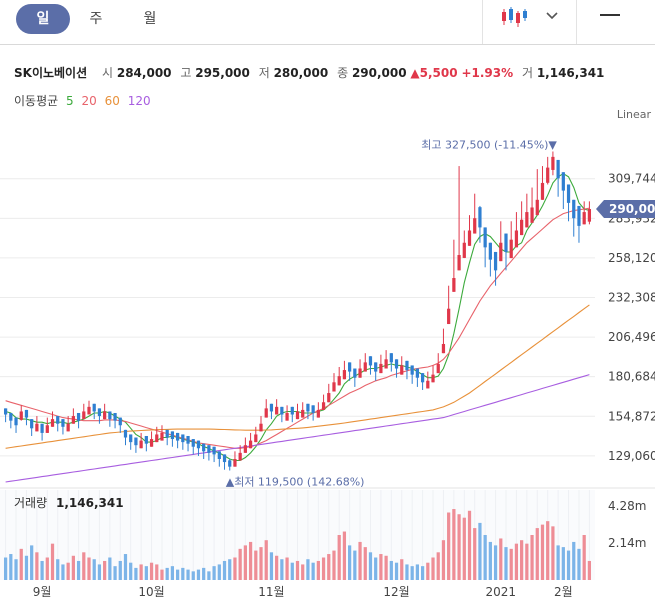 Image resolution: width=655 pixels, height=601 pixels. Describe the element at coordinates (51, 73) in the screenshot. I see `stock-name: SK이노베이션` at that location.